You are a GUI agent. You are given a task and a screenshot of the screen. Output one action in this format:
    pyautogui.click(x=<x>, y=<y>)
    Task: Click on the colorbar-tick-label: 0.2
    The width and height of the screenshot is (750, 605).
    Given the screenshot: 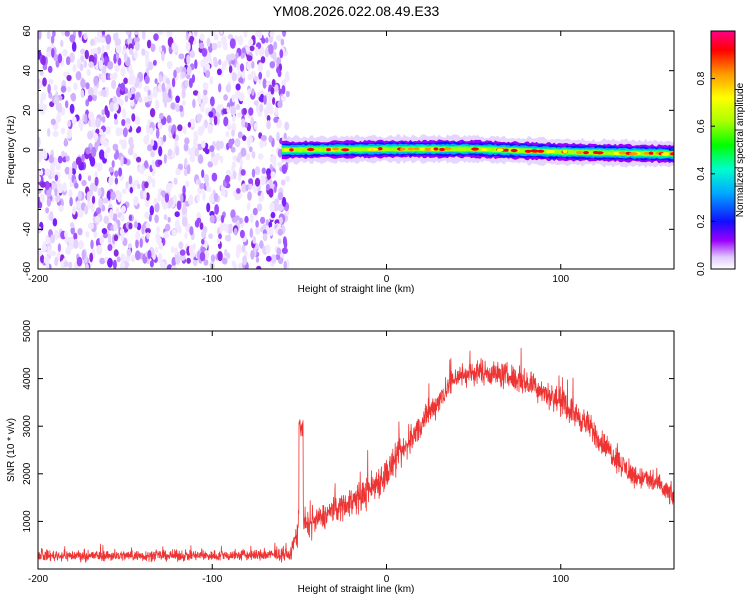 What is the action you would take?
    pyautogui.click(x=701, y=221)
    